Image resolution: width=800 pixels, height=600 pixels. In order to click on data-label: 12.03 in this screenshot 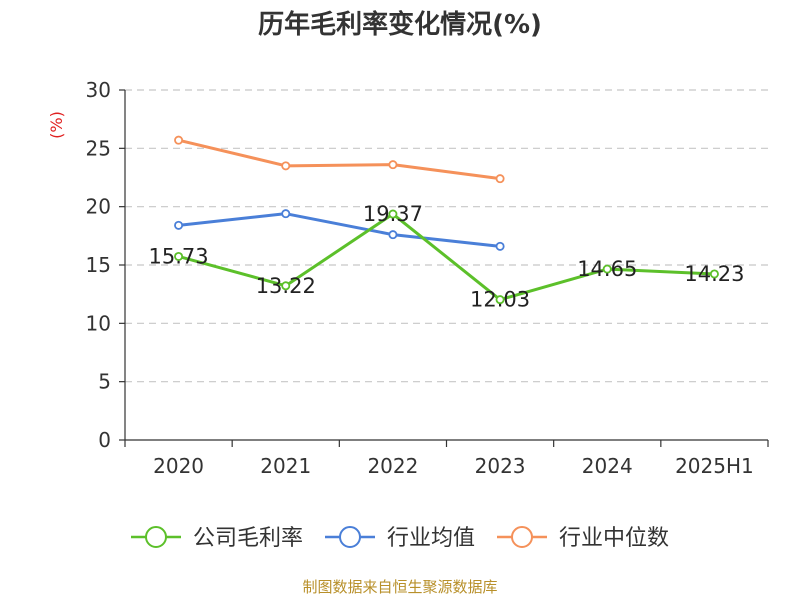, I will do `click(500, 300)`.